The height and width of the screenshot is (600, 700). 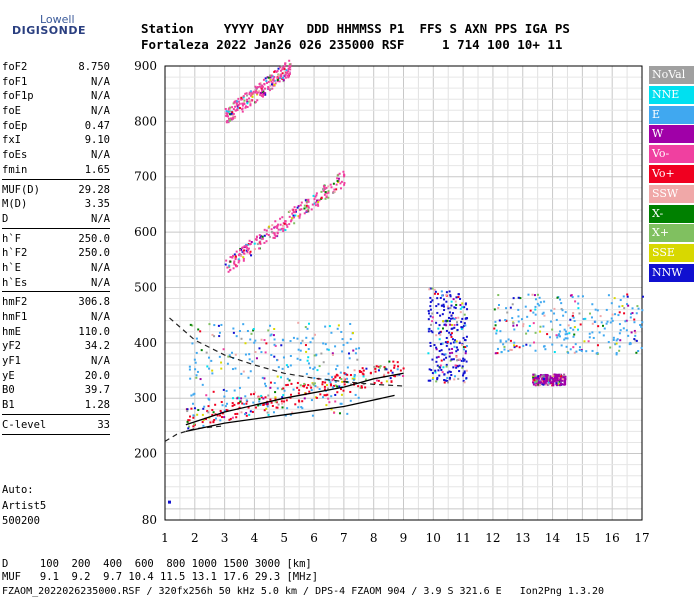 I want to click on parameter-row: h`F2 250.0, so click(x=56, y=253).